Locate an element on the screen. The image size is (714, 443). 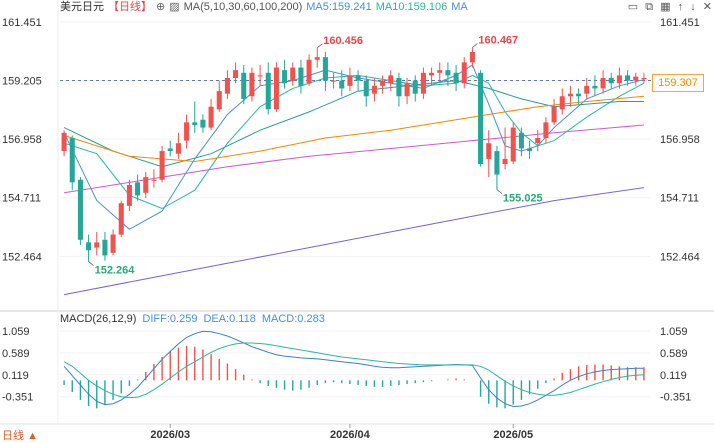
y-tick-right: 161.451 is located at coordinates (680, 23).